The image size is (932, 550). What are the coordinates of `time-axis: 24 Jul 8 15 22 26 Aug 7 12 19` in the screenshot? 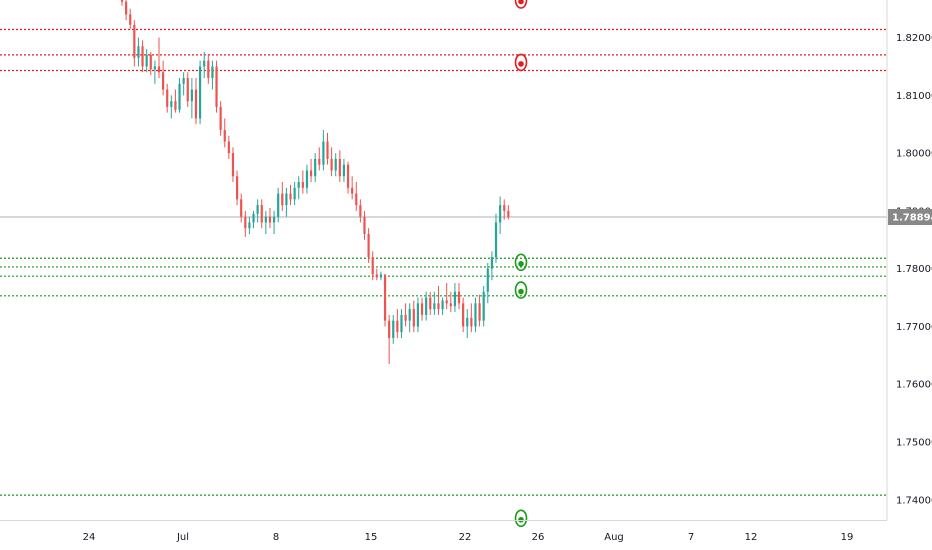 It's located at (468, 537).